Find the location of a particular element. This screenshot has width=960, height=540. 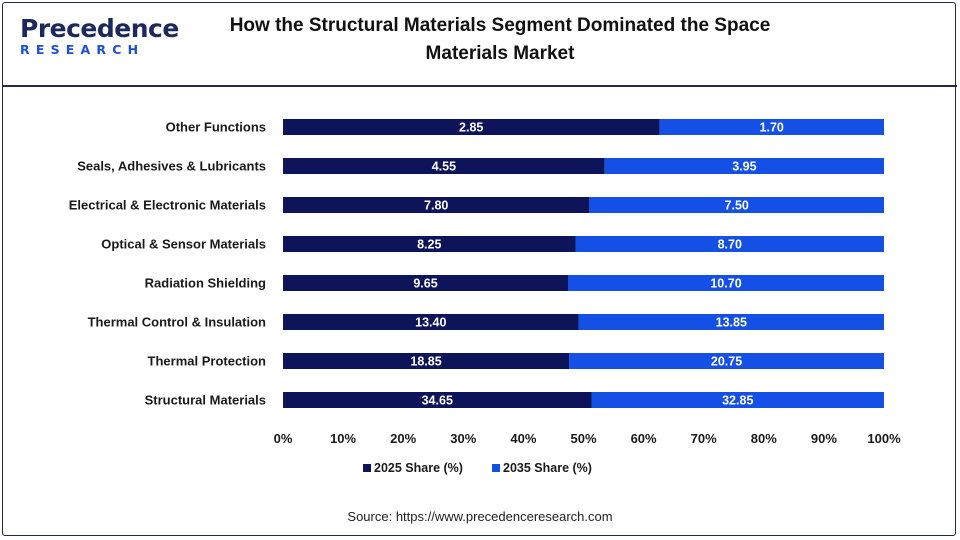

category-label: Other Functions is located at coordinates (216, 127).